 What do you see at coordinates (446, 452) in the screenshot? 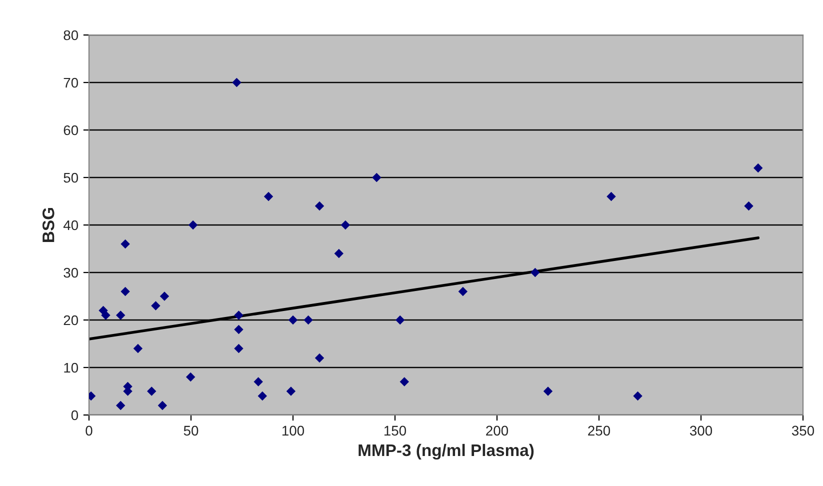
I see `x-axis-title: MMP-3 (ng/ml Plasma)` at bounding box center [446, 452].